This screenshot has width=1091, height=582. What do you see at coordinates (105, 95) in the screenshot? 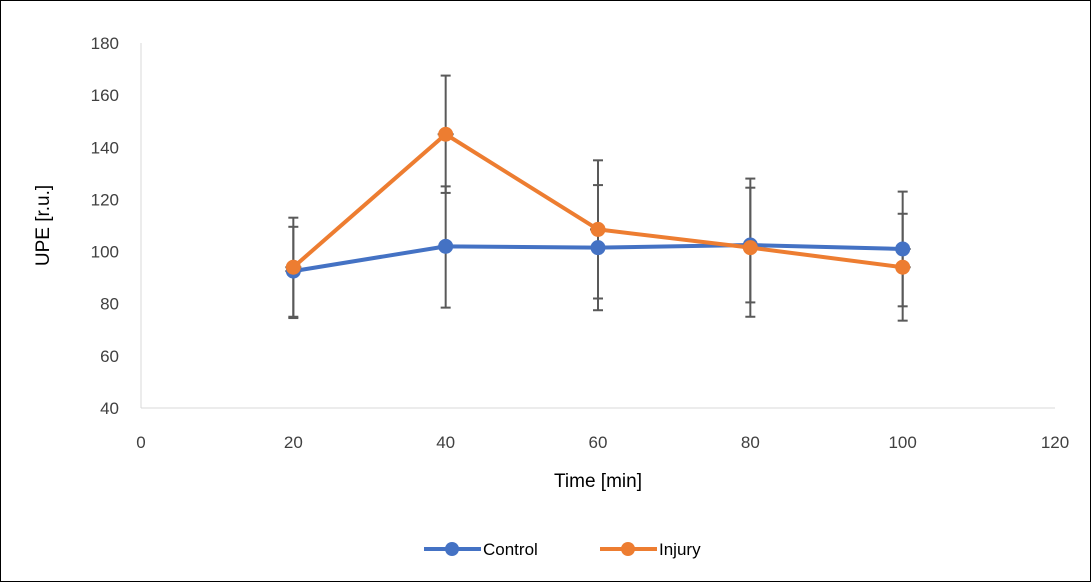
I see `y-tick-label: 160` at bounding box center [105, 95].